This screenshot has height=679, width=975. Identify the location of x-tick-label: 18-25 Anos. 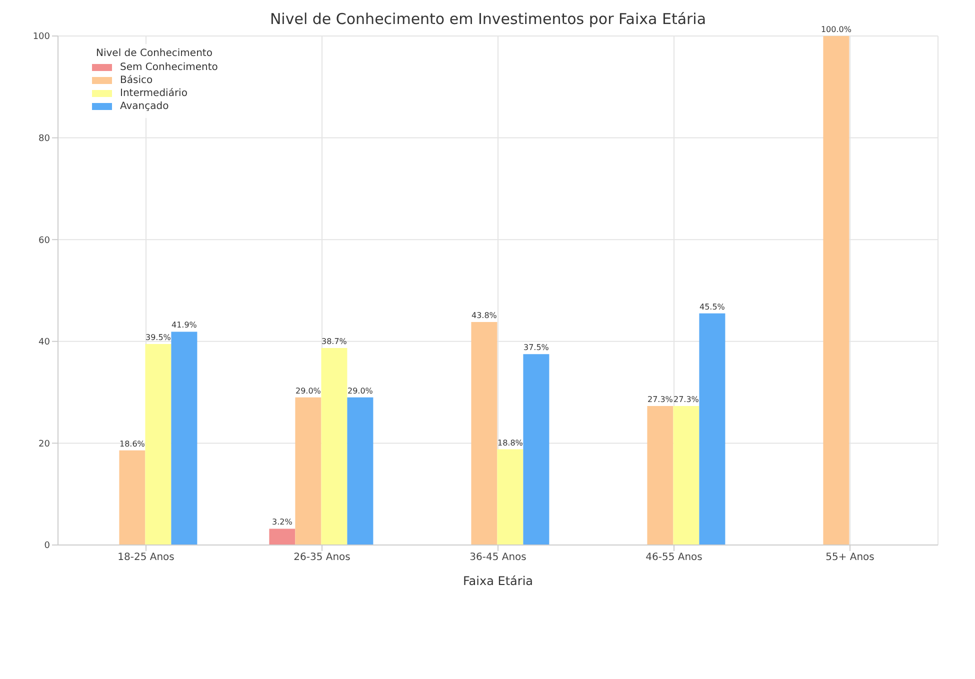
(146, 558).